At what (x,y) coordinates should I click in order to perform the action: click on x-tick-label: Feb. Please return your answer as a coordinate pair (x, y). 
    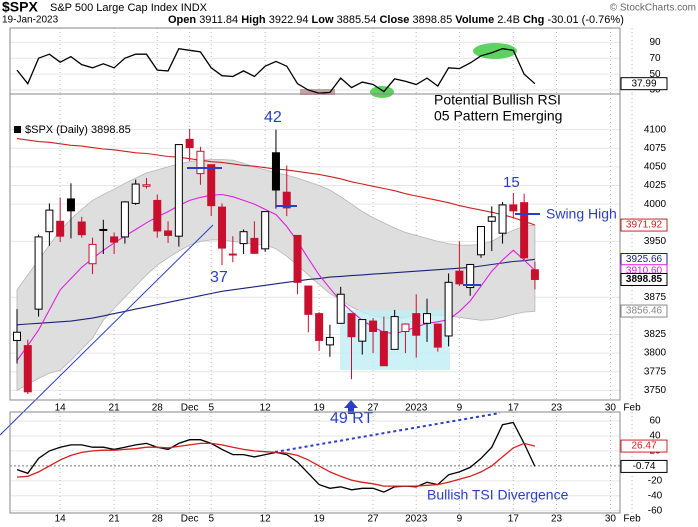
    Looking at the image, I should click on (632, 408).